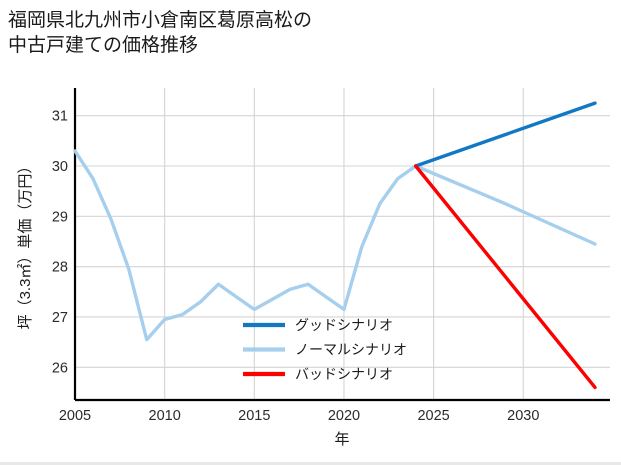 Image resolution: width=621 pixels, height=465 pixels. What do you see at coordinates (505, 277) in the screenshot?
I see `series-line-バッドシナリオ` at bounding box center [505, 277].